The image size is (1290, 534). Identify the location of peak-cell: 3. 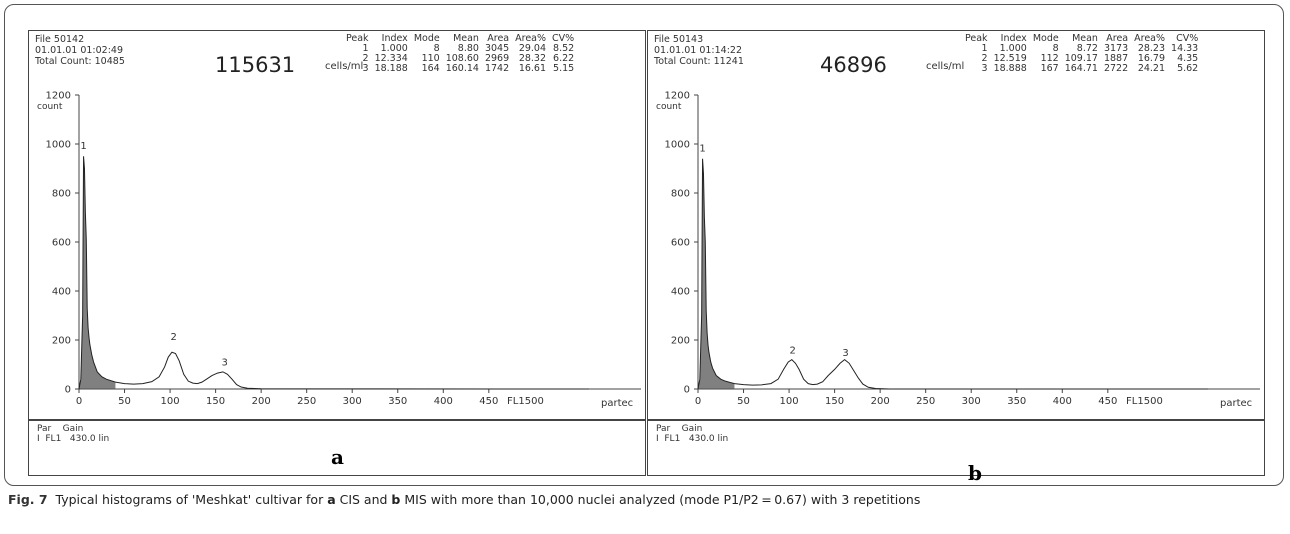
(365, 68).